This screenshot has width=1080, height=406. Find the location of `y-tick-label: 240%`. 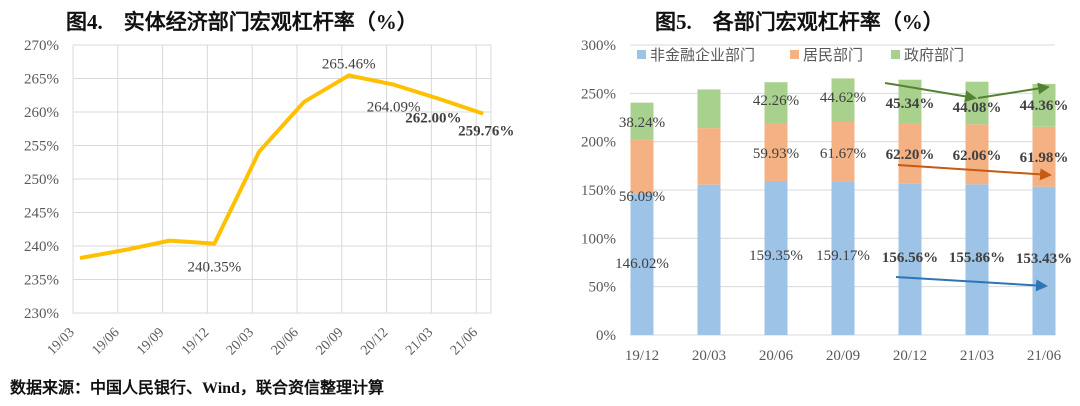

y-tick-label: 240% is located at coordinates (41, 247).